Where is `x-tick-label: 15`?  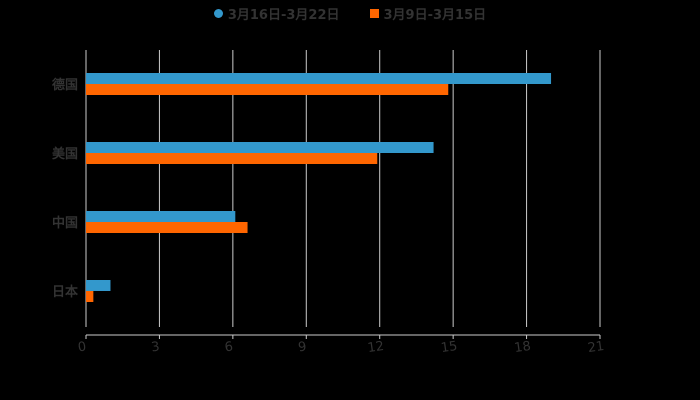
x-tick-label: 15 is located at coordinates (449, 347).